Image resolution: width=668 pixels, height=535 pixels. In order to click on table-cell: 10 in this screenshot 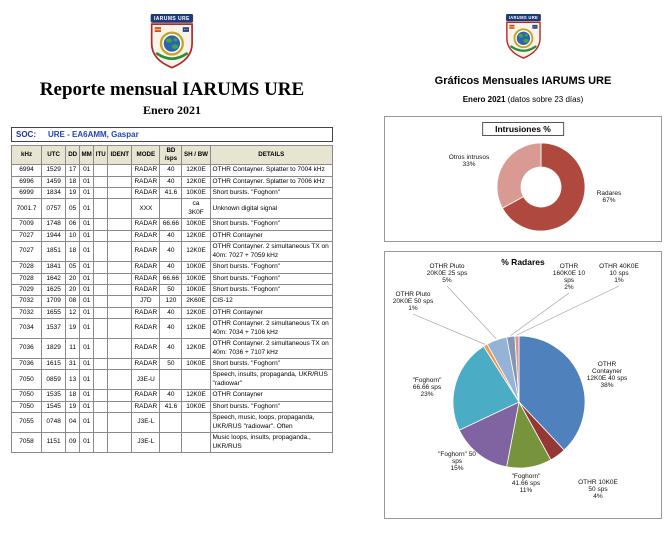, I will do `click(73, 236)`.